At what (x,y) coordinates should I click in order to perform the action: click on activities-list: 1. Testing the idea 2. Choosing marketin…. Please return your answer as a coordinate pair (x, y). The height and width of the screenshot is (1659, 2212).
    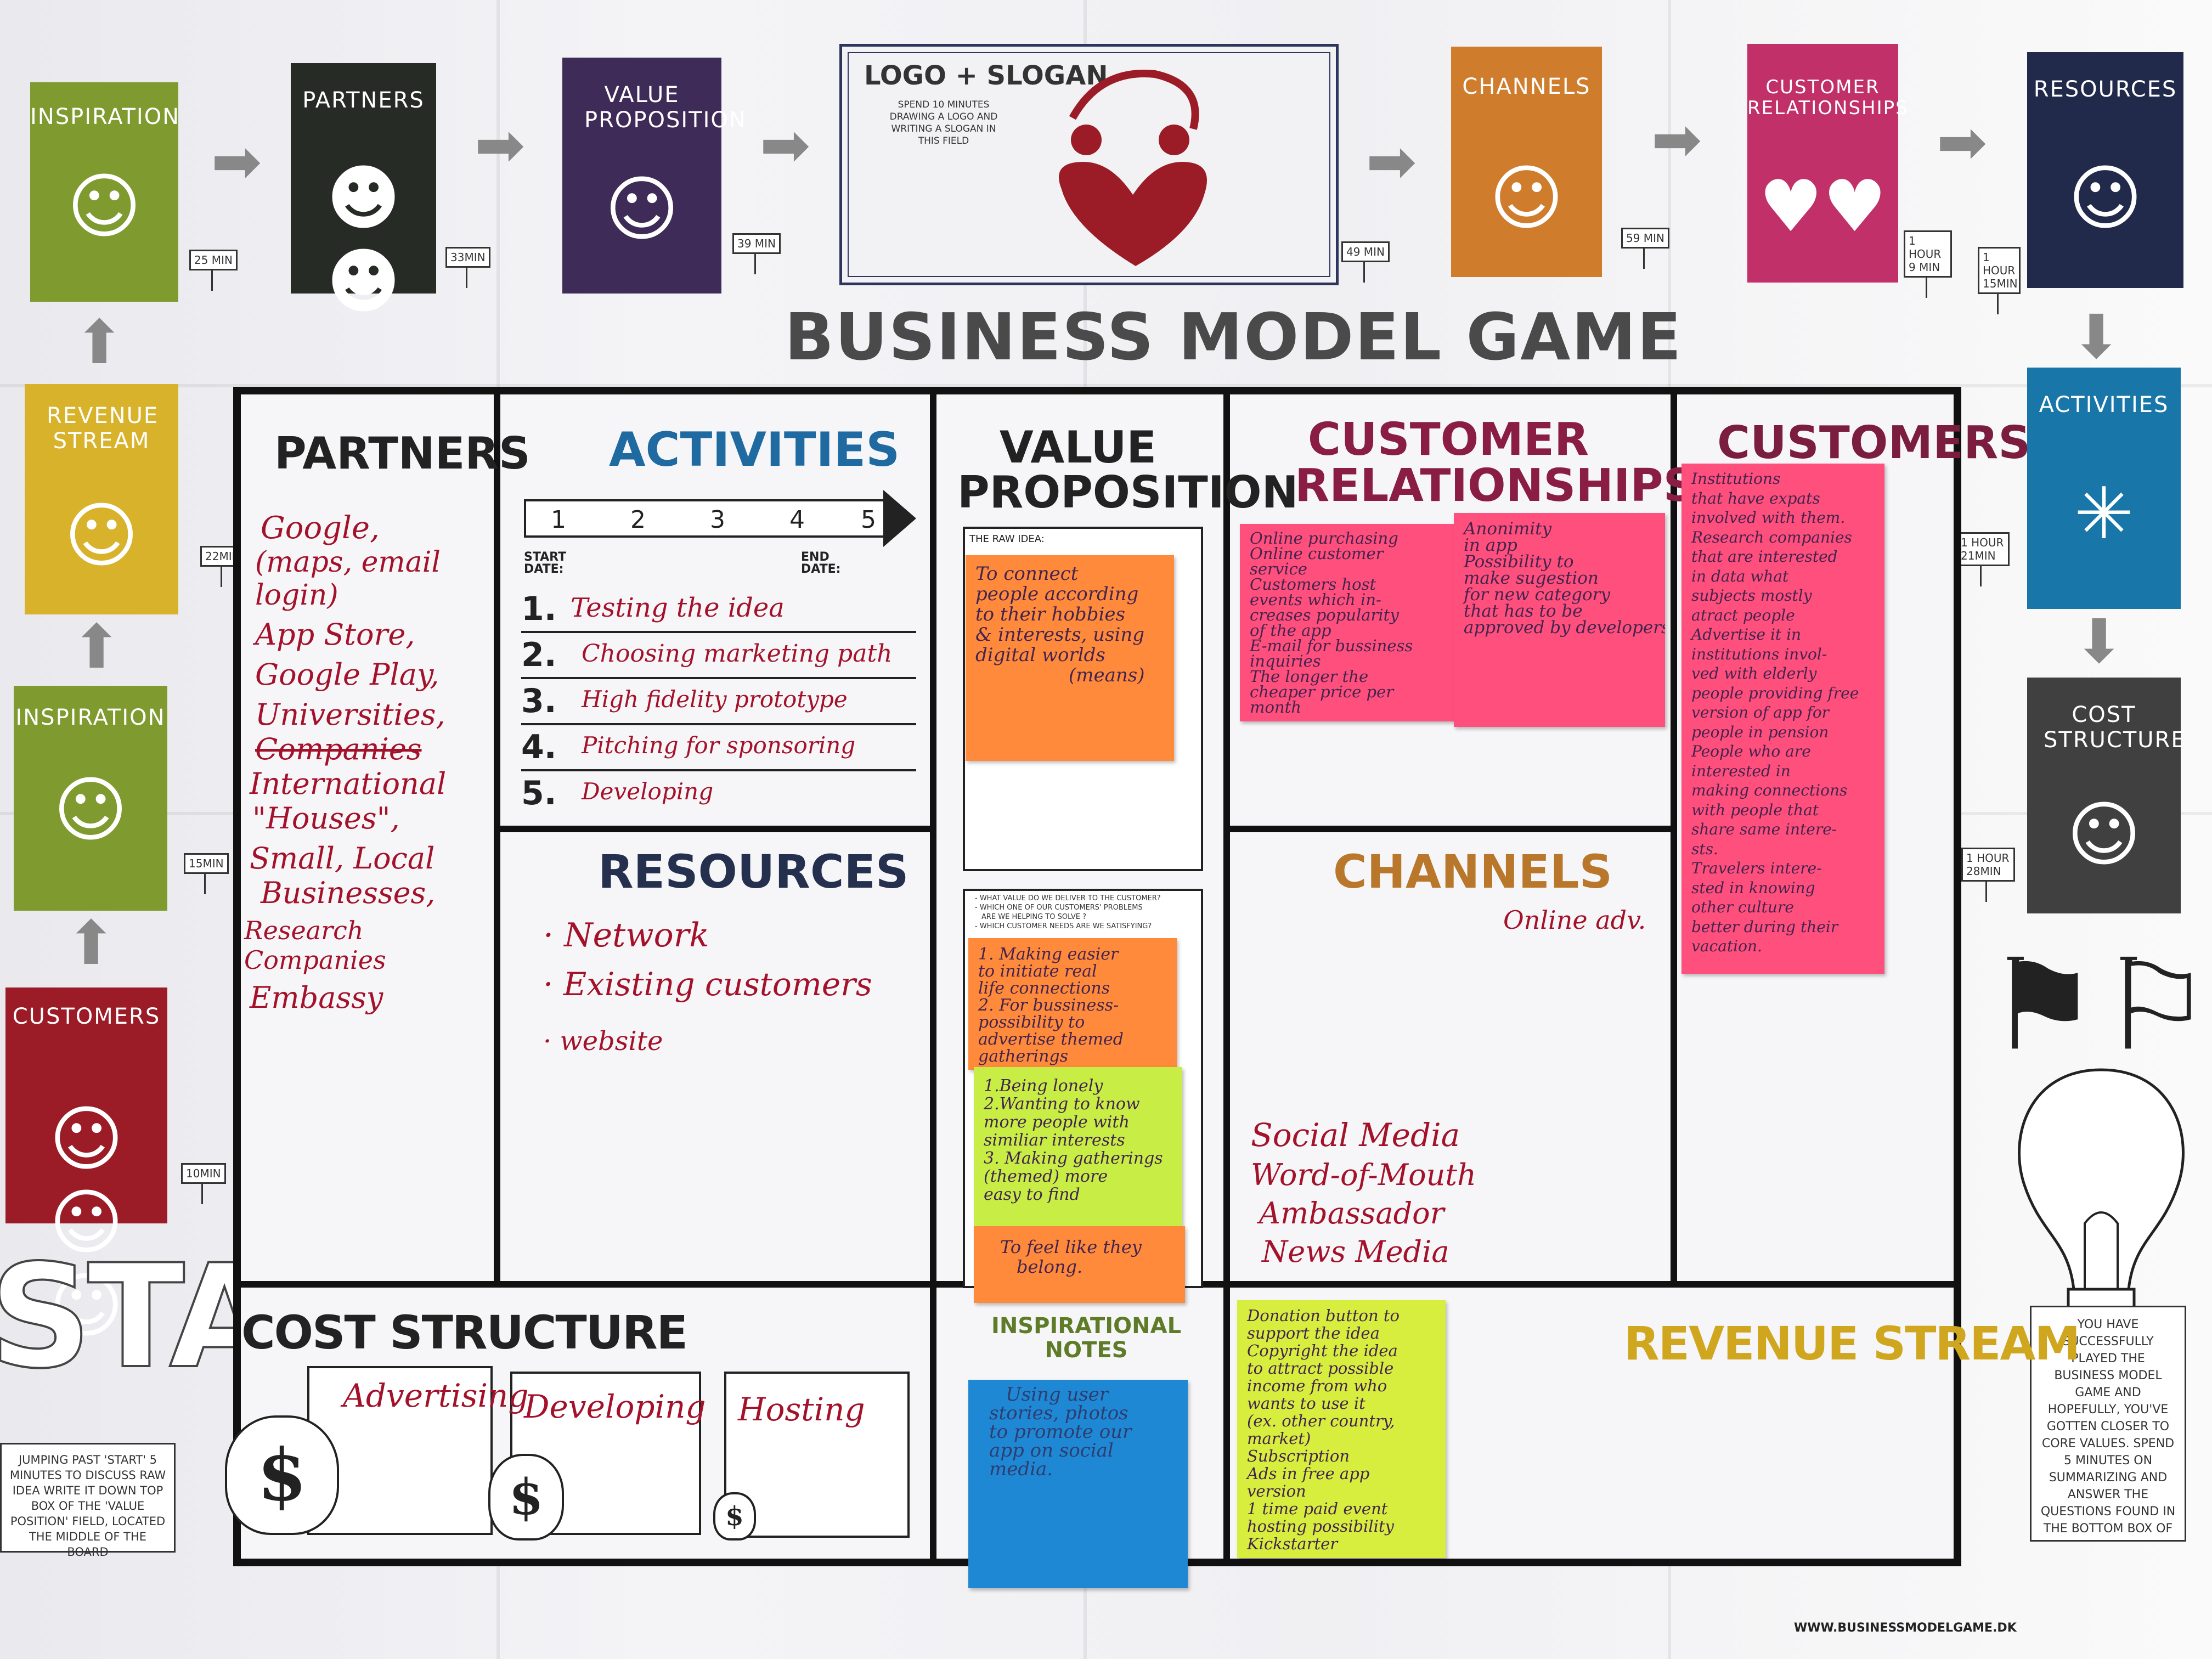
    Looking at the image, I should click on (718, 699).